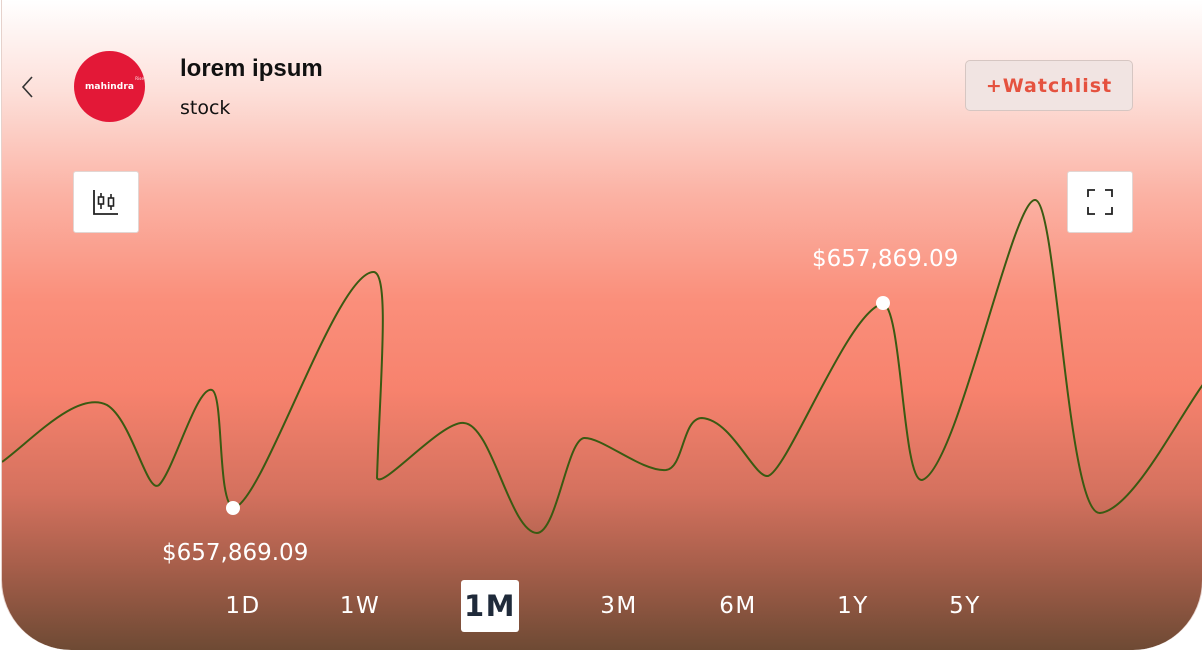 This screenshot has height=650, width=1202. I want to click on range-3m: 3M, so click(619, 606).